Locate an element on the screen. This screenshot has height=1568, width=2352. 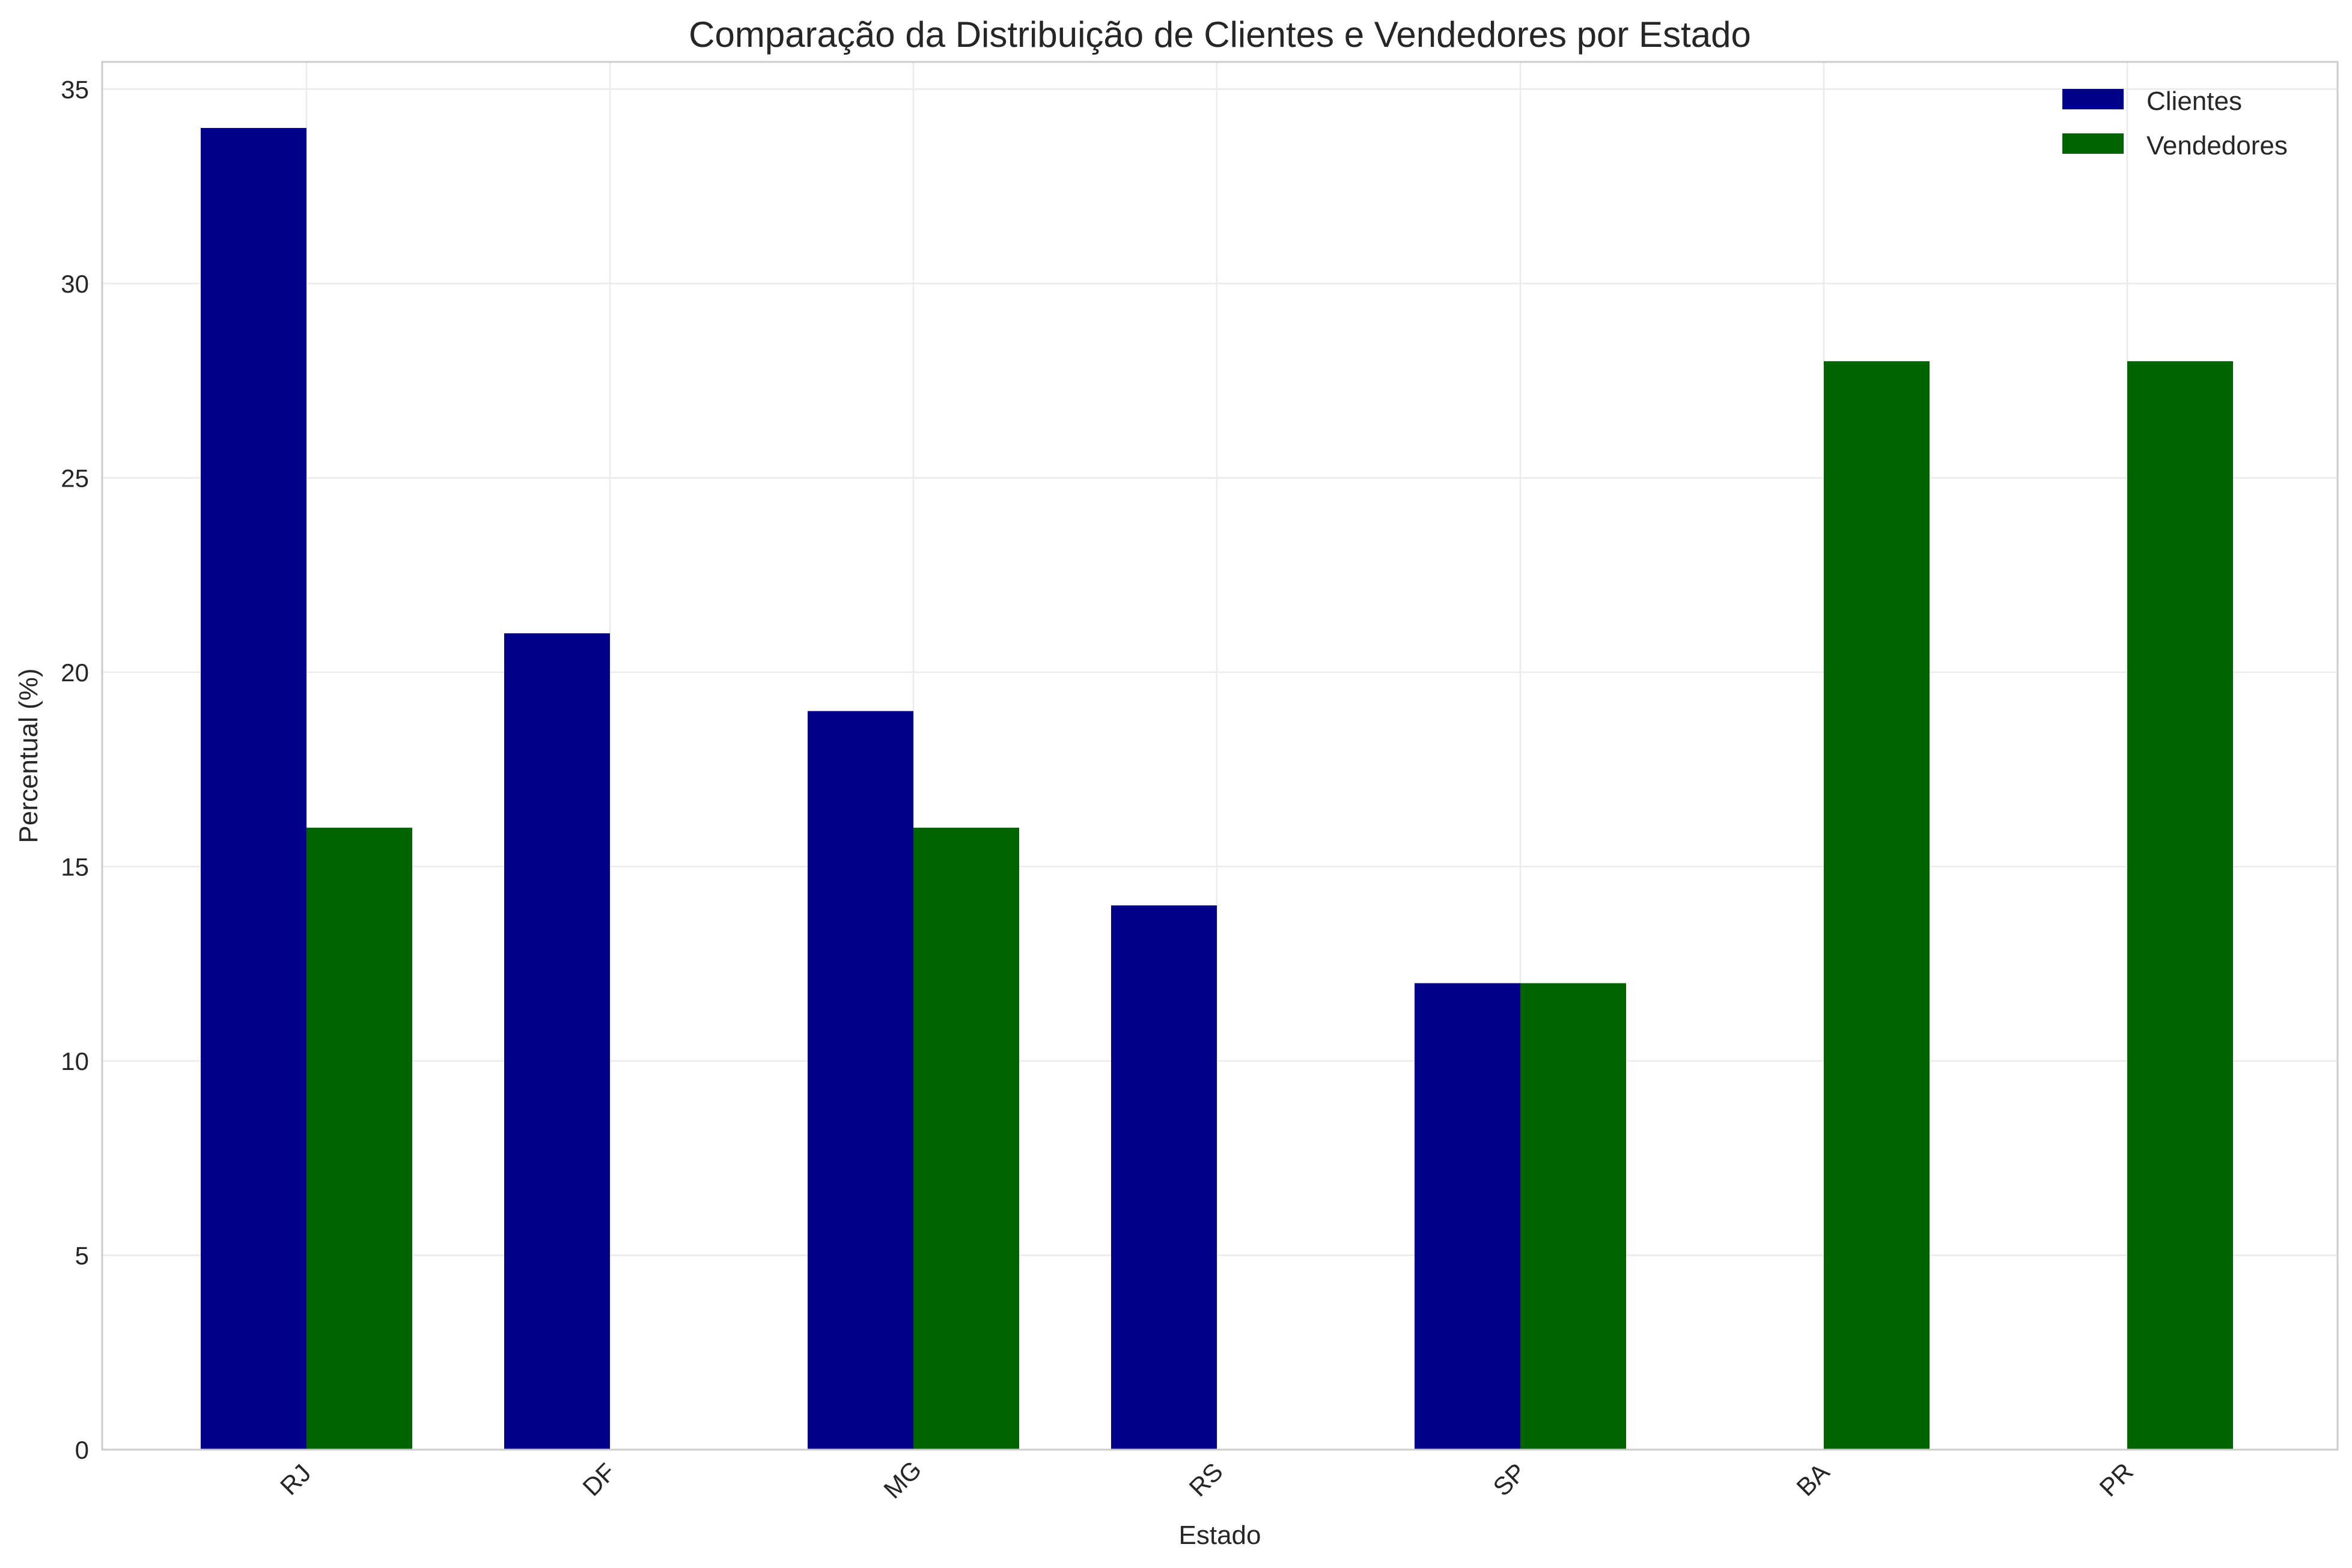
y-tick-label: 10 is located at coordinates (75, 1061).